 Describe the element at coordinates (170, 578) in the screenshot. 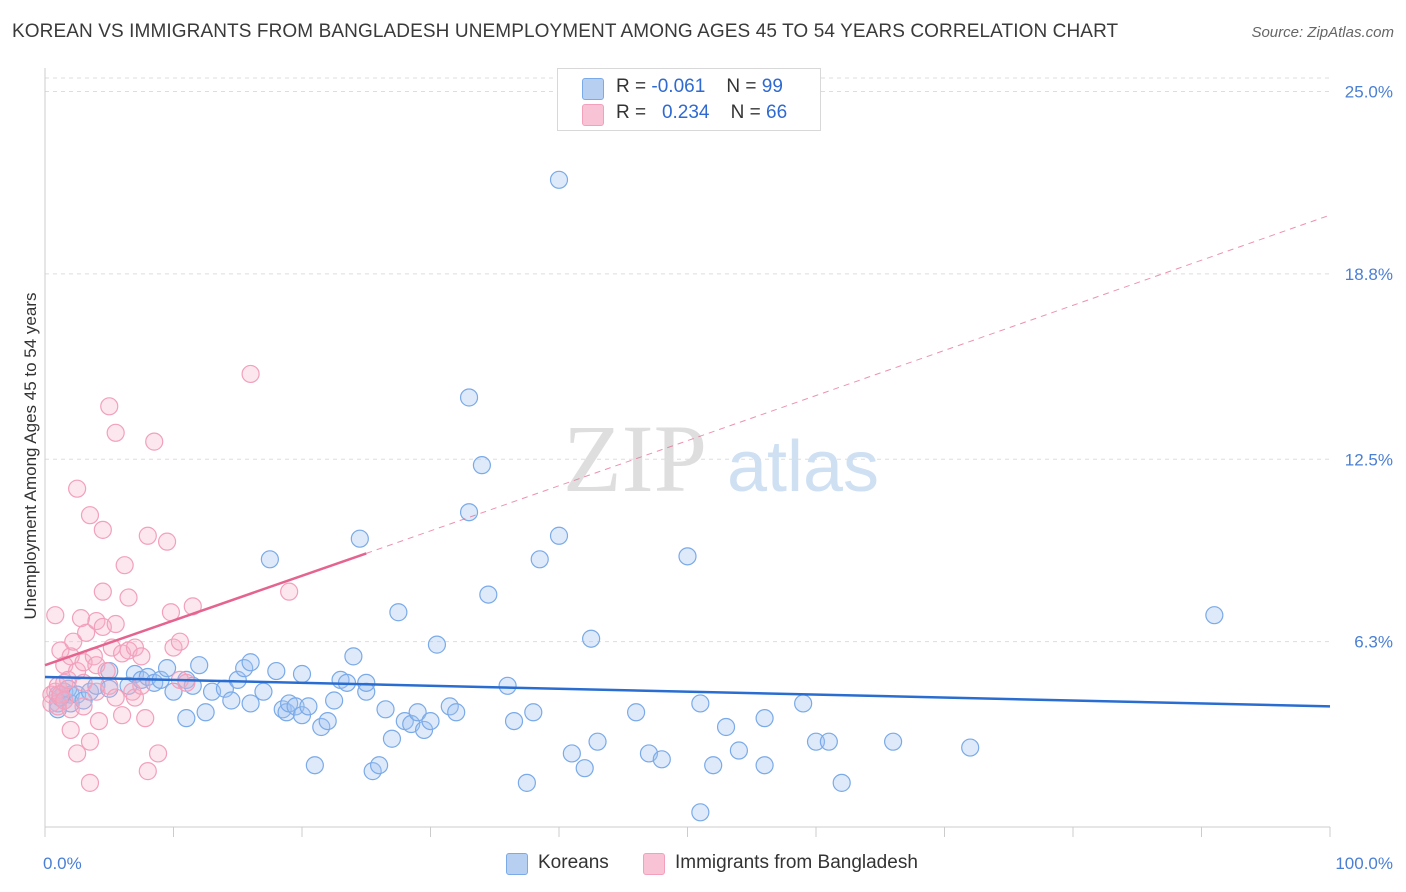

I see `bangladesh-points` at that location.